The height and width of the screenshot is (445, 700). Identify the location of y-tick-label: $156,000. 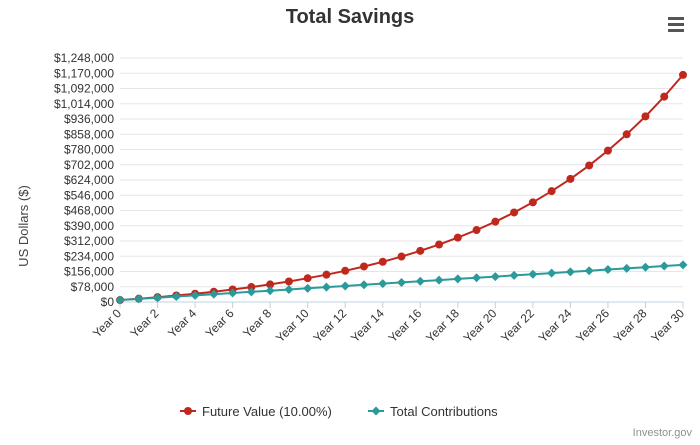
(89, 272).